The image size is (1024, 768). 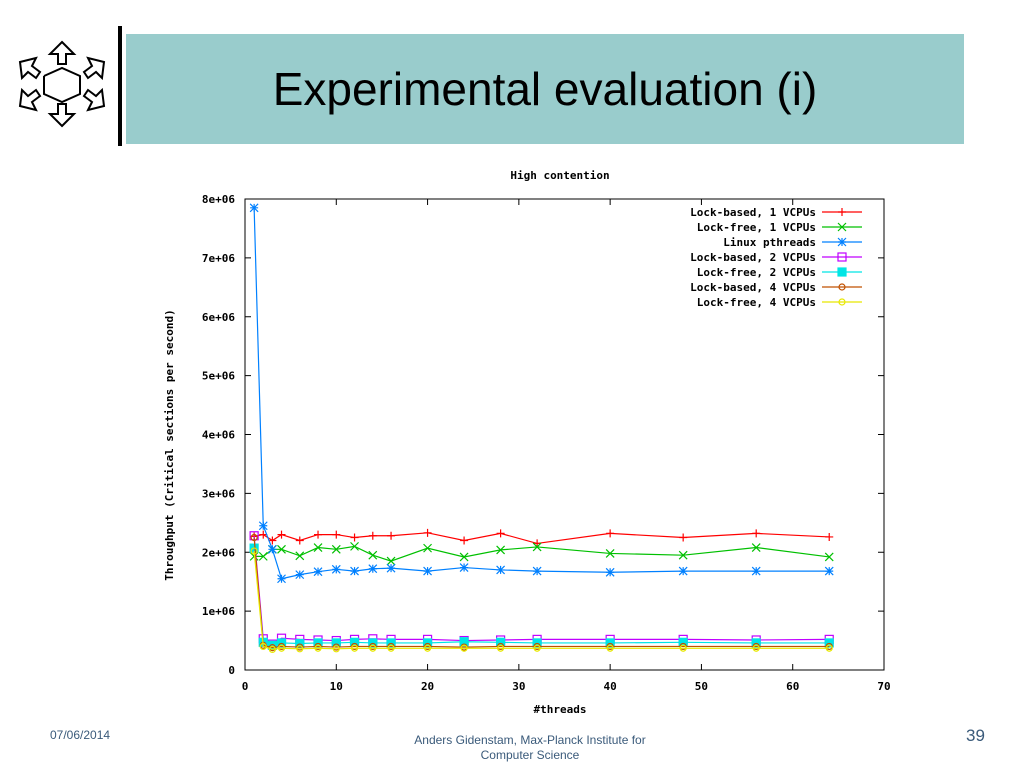 What do you see at coordinates (231, 670) in the screenshot?
I see `y-tick-label: 0` at bounding box center [231, 670].